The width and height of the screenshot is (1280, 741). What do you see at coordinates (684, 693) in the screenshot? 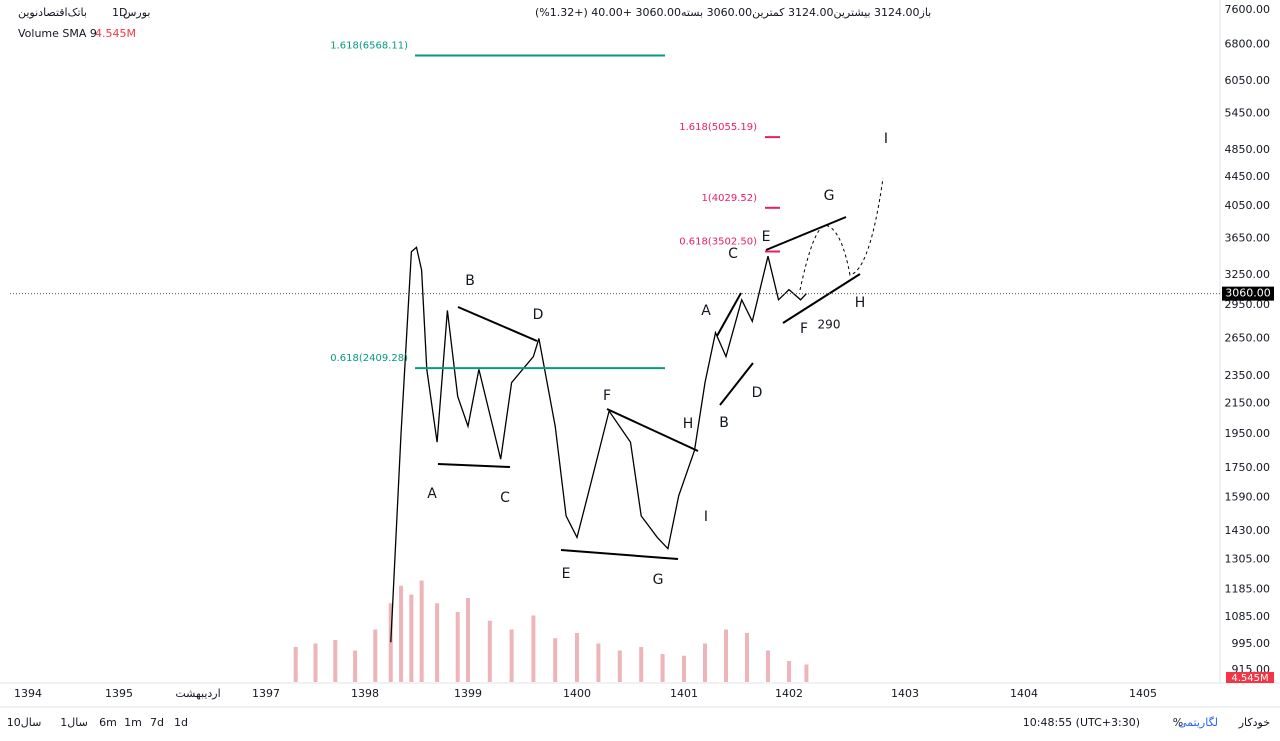
I see `x-tick-label: 1401` at bounding box center [684, 693].